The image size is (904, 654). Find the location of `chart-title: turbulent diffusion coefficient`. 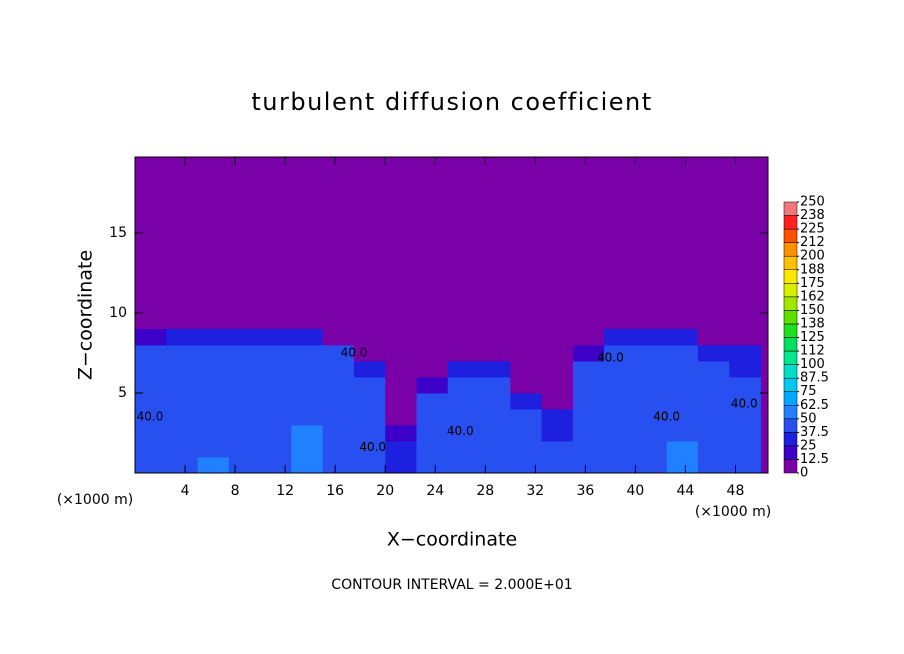

chart-title: turbulent diffusion coefficient is located at coordinates (451, 102).